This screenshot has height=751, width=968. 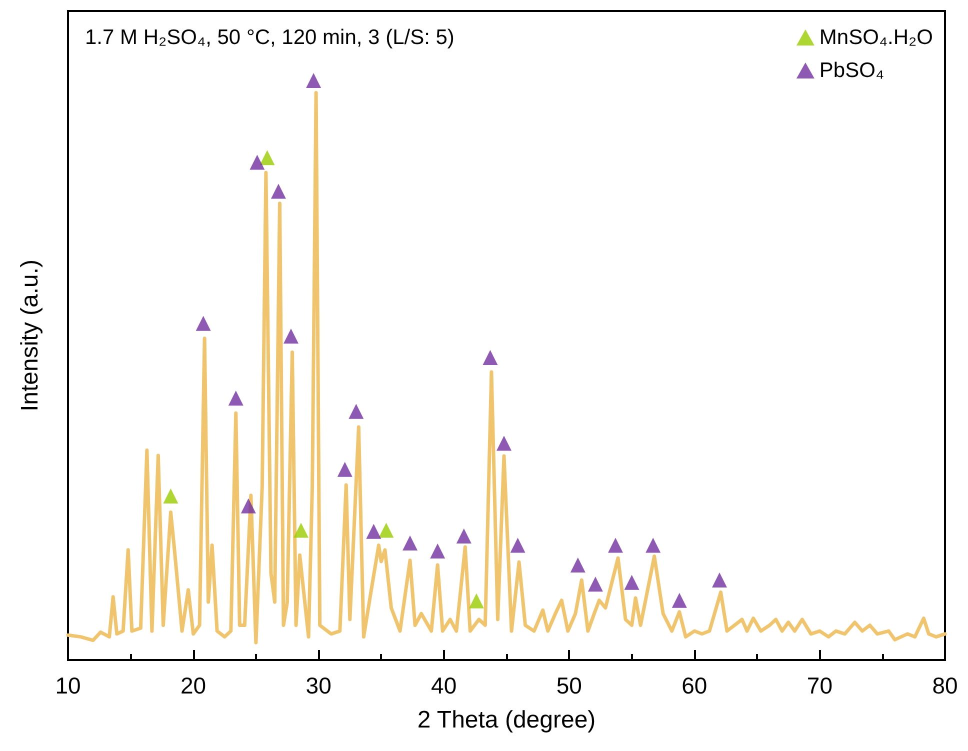 I want to click on x-tick-label: 10, so click(x=68, y=685).